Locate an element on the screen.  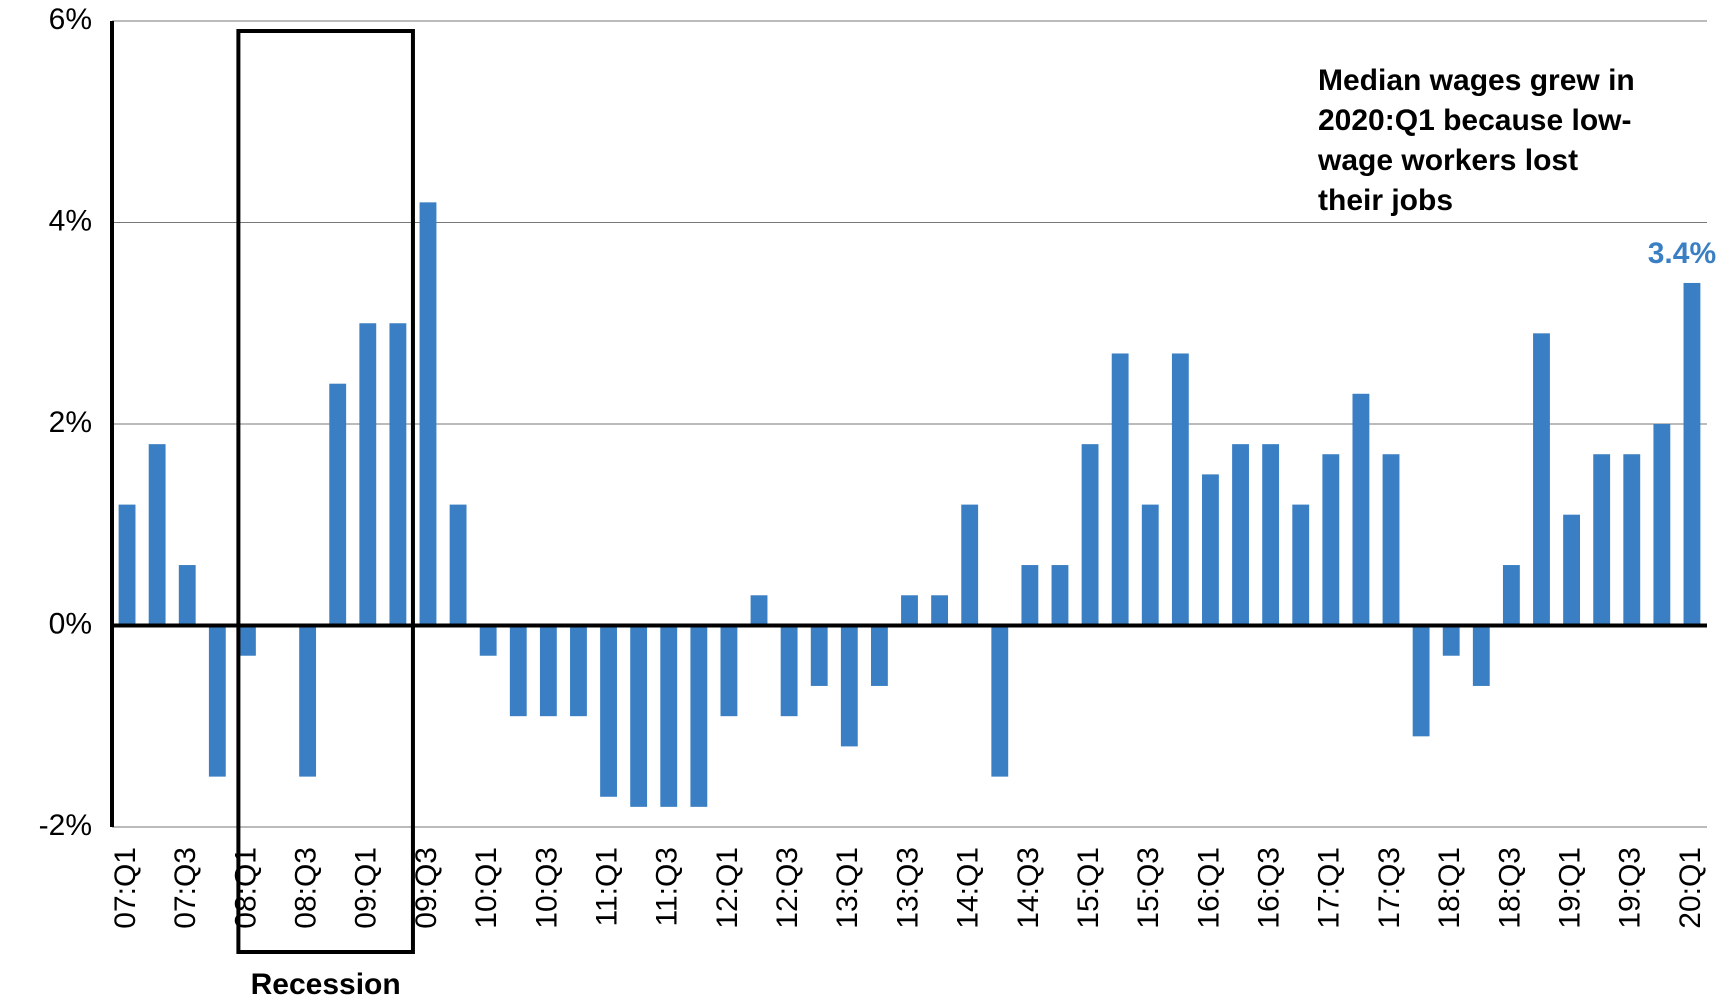
x-tick-label: 20:Q1 is located at coordinates (1690, 888).